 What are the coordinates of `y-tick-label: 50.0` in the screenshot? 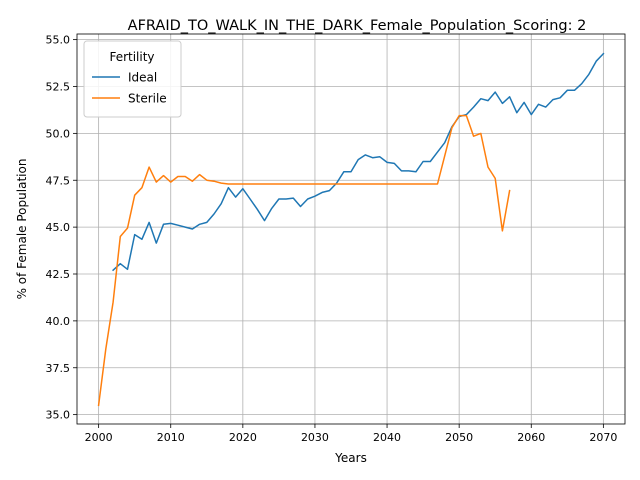 It's located at (58, 133).